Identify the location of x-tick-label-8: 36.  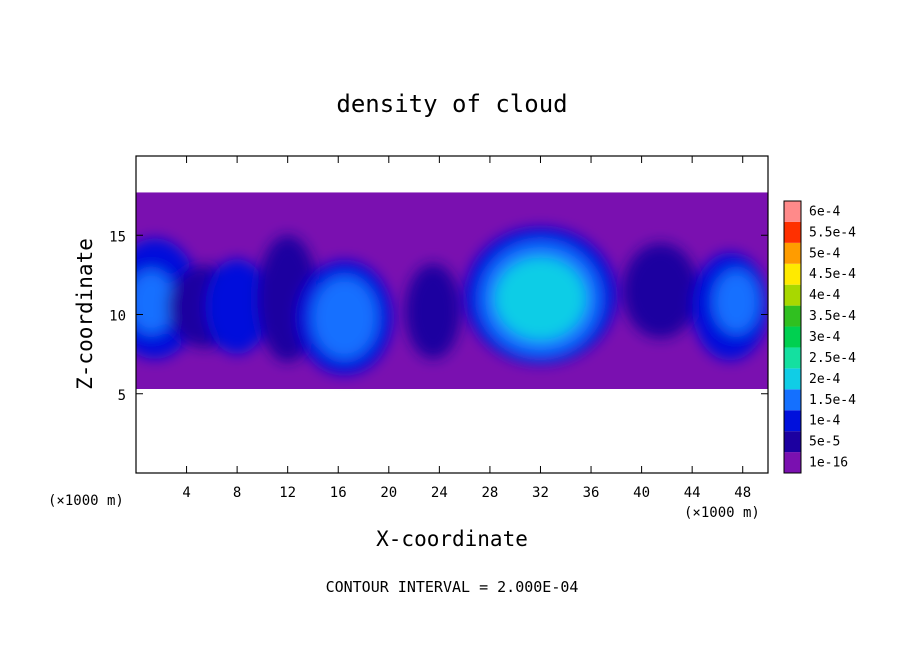
(591, 493).